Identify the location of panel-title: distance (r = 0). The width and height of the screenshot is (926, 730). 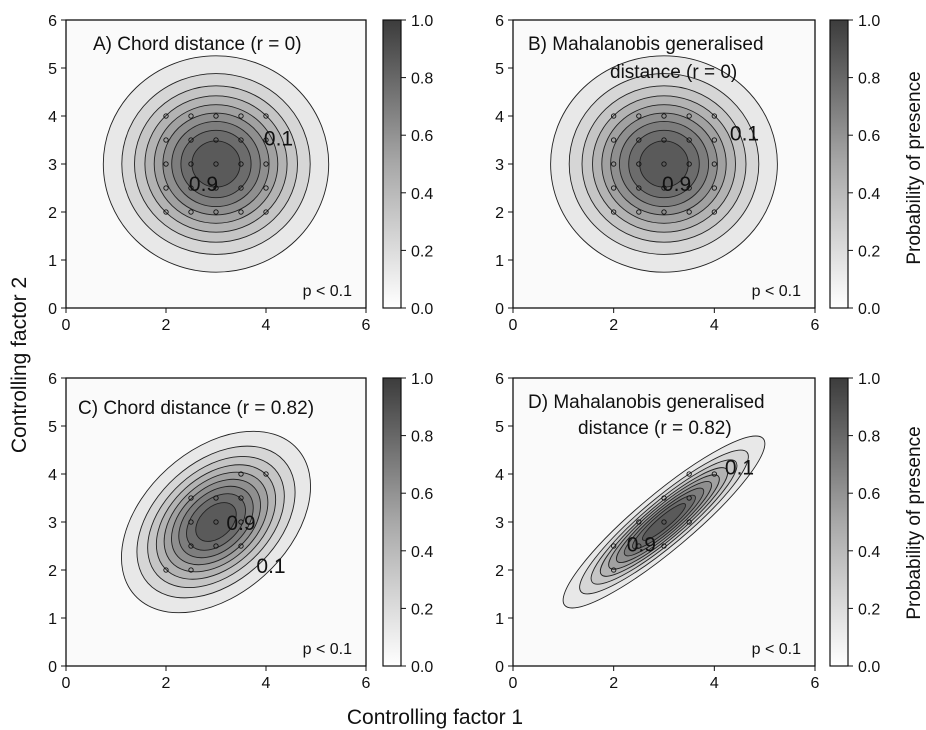
(673, 72).